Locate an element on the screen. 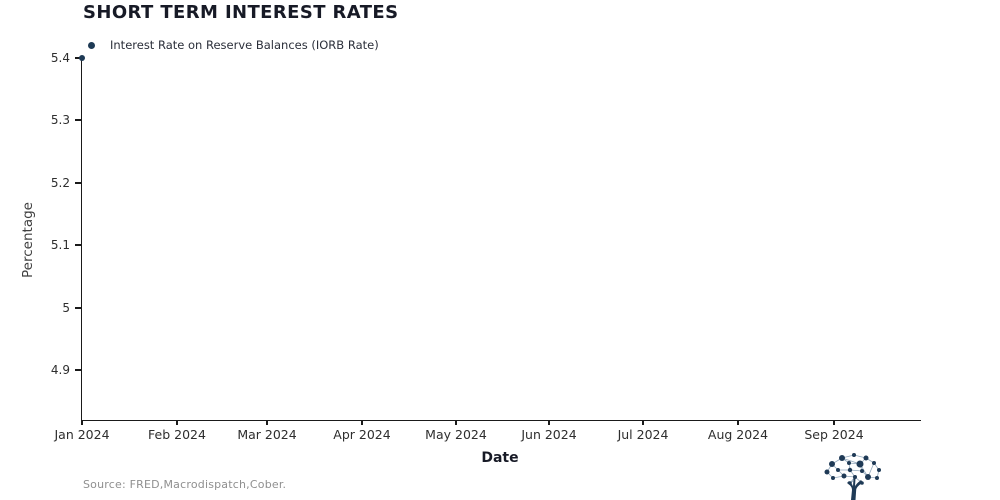 This screenshot has width=1000, height=500. x-axis-title: Date is located at coordinates (500, 458).